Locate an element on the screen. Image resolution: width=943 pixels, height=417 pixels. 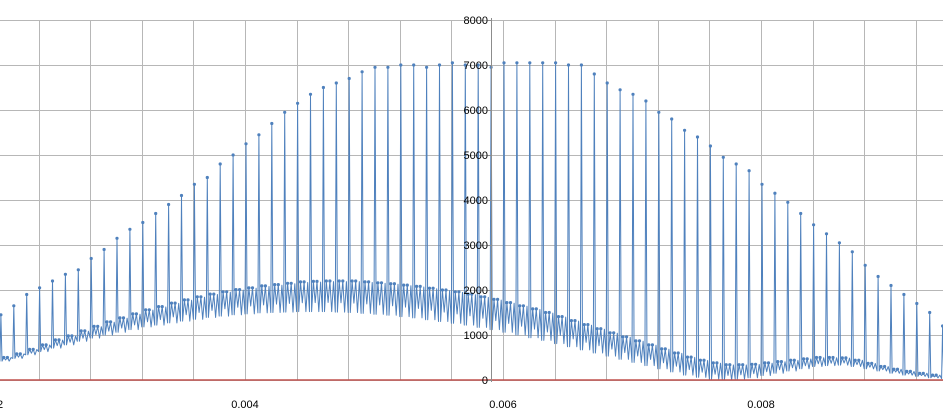
y-tick-label: 7000 is located at coordinates (476, 66).